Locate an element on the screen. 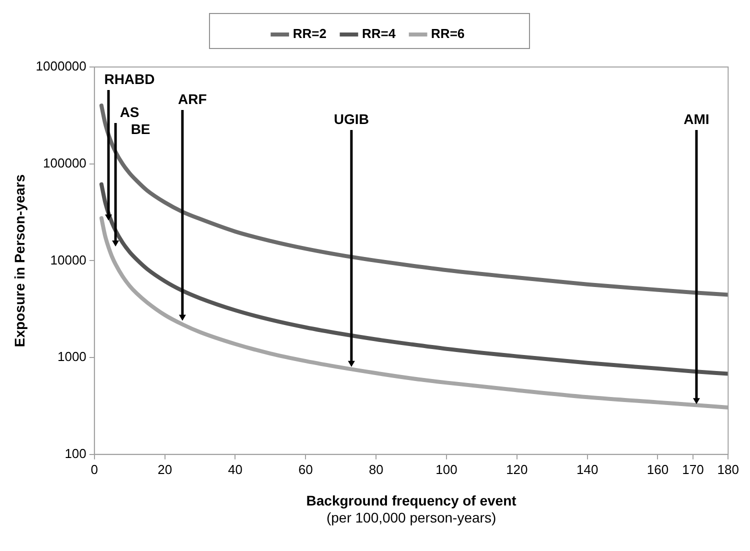  x-tick-label: 180 is located at coordinates (728, 469).